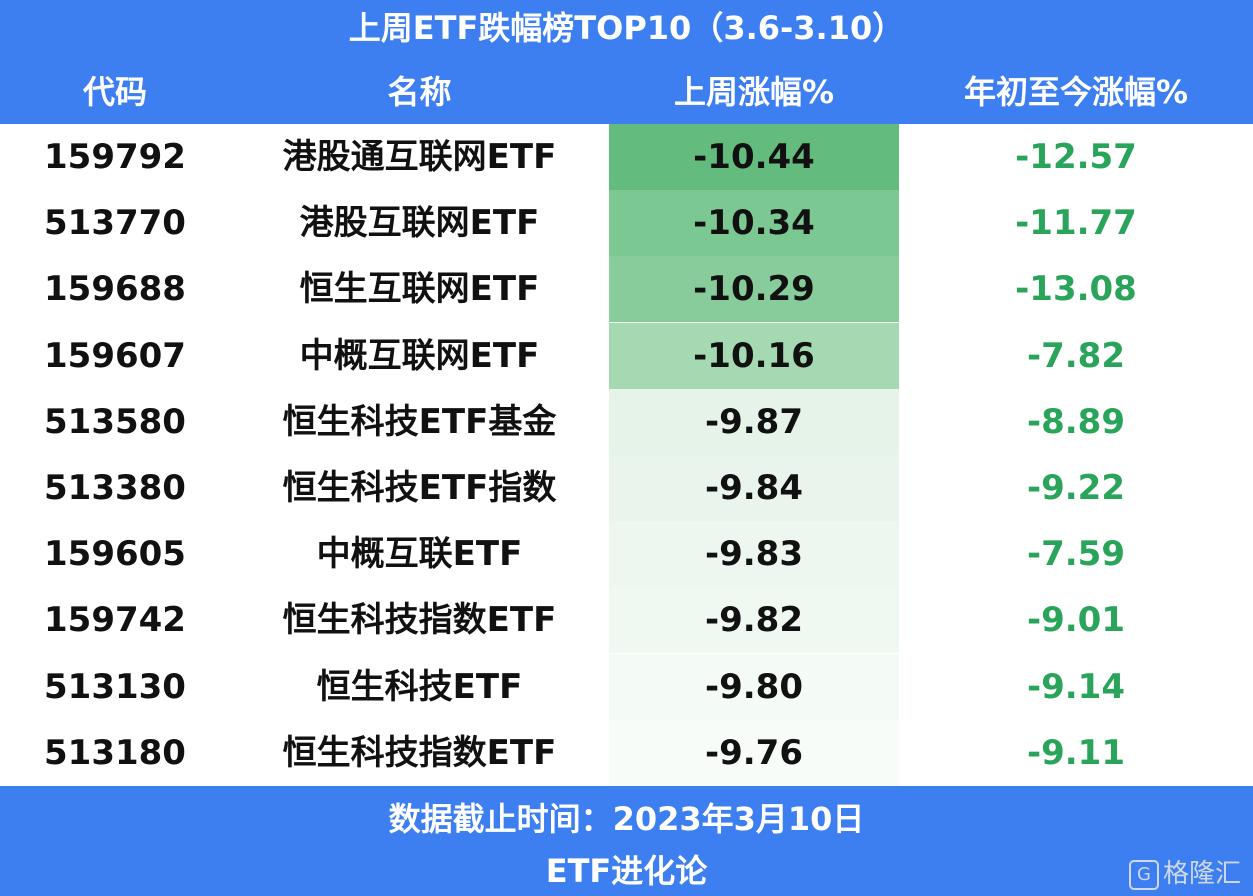 The height and width of the screenshot is (896, 1253). Describe the element at coordinates (1076, 620) in the screenshot. I see `ytd-change: -9.01` at that location.